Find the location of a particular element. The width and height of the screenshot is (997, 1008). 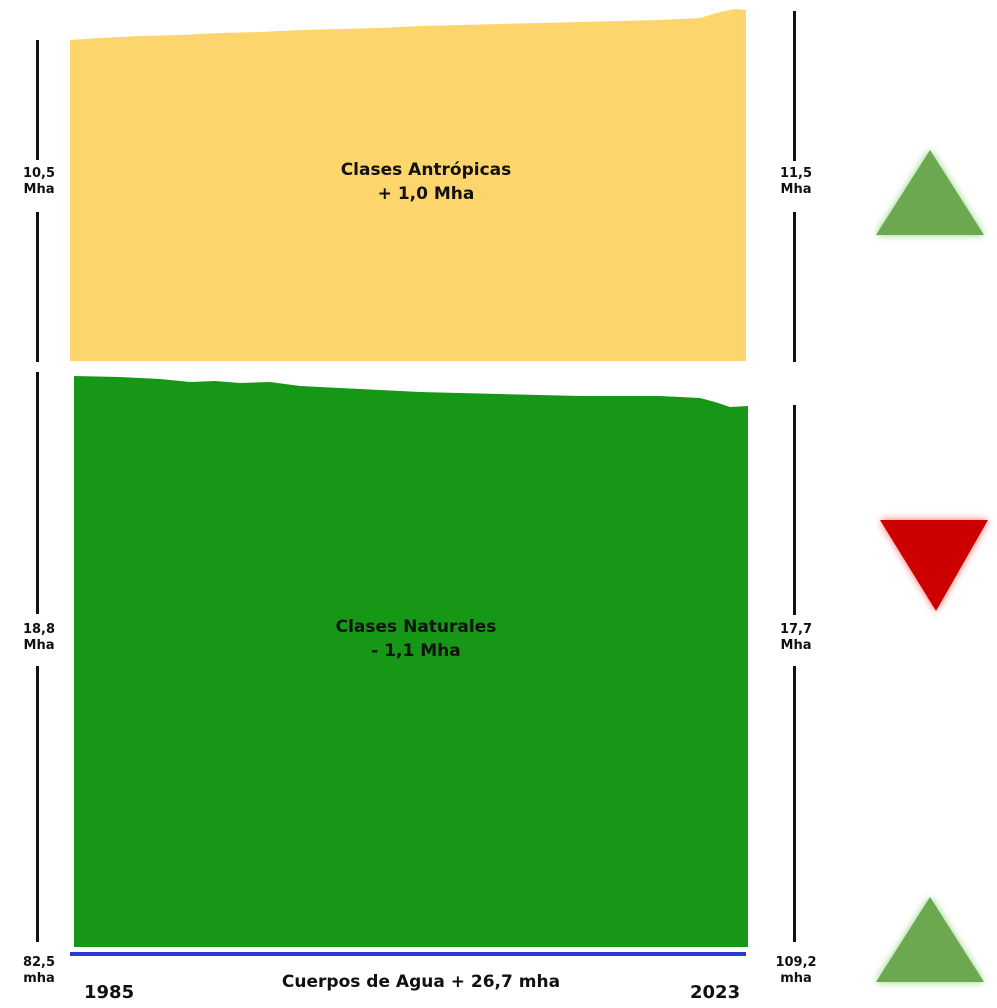

year-end-label: 2023 is located at coordinates (715, 992).